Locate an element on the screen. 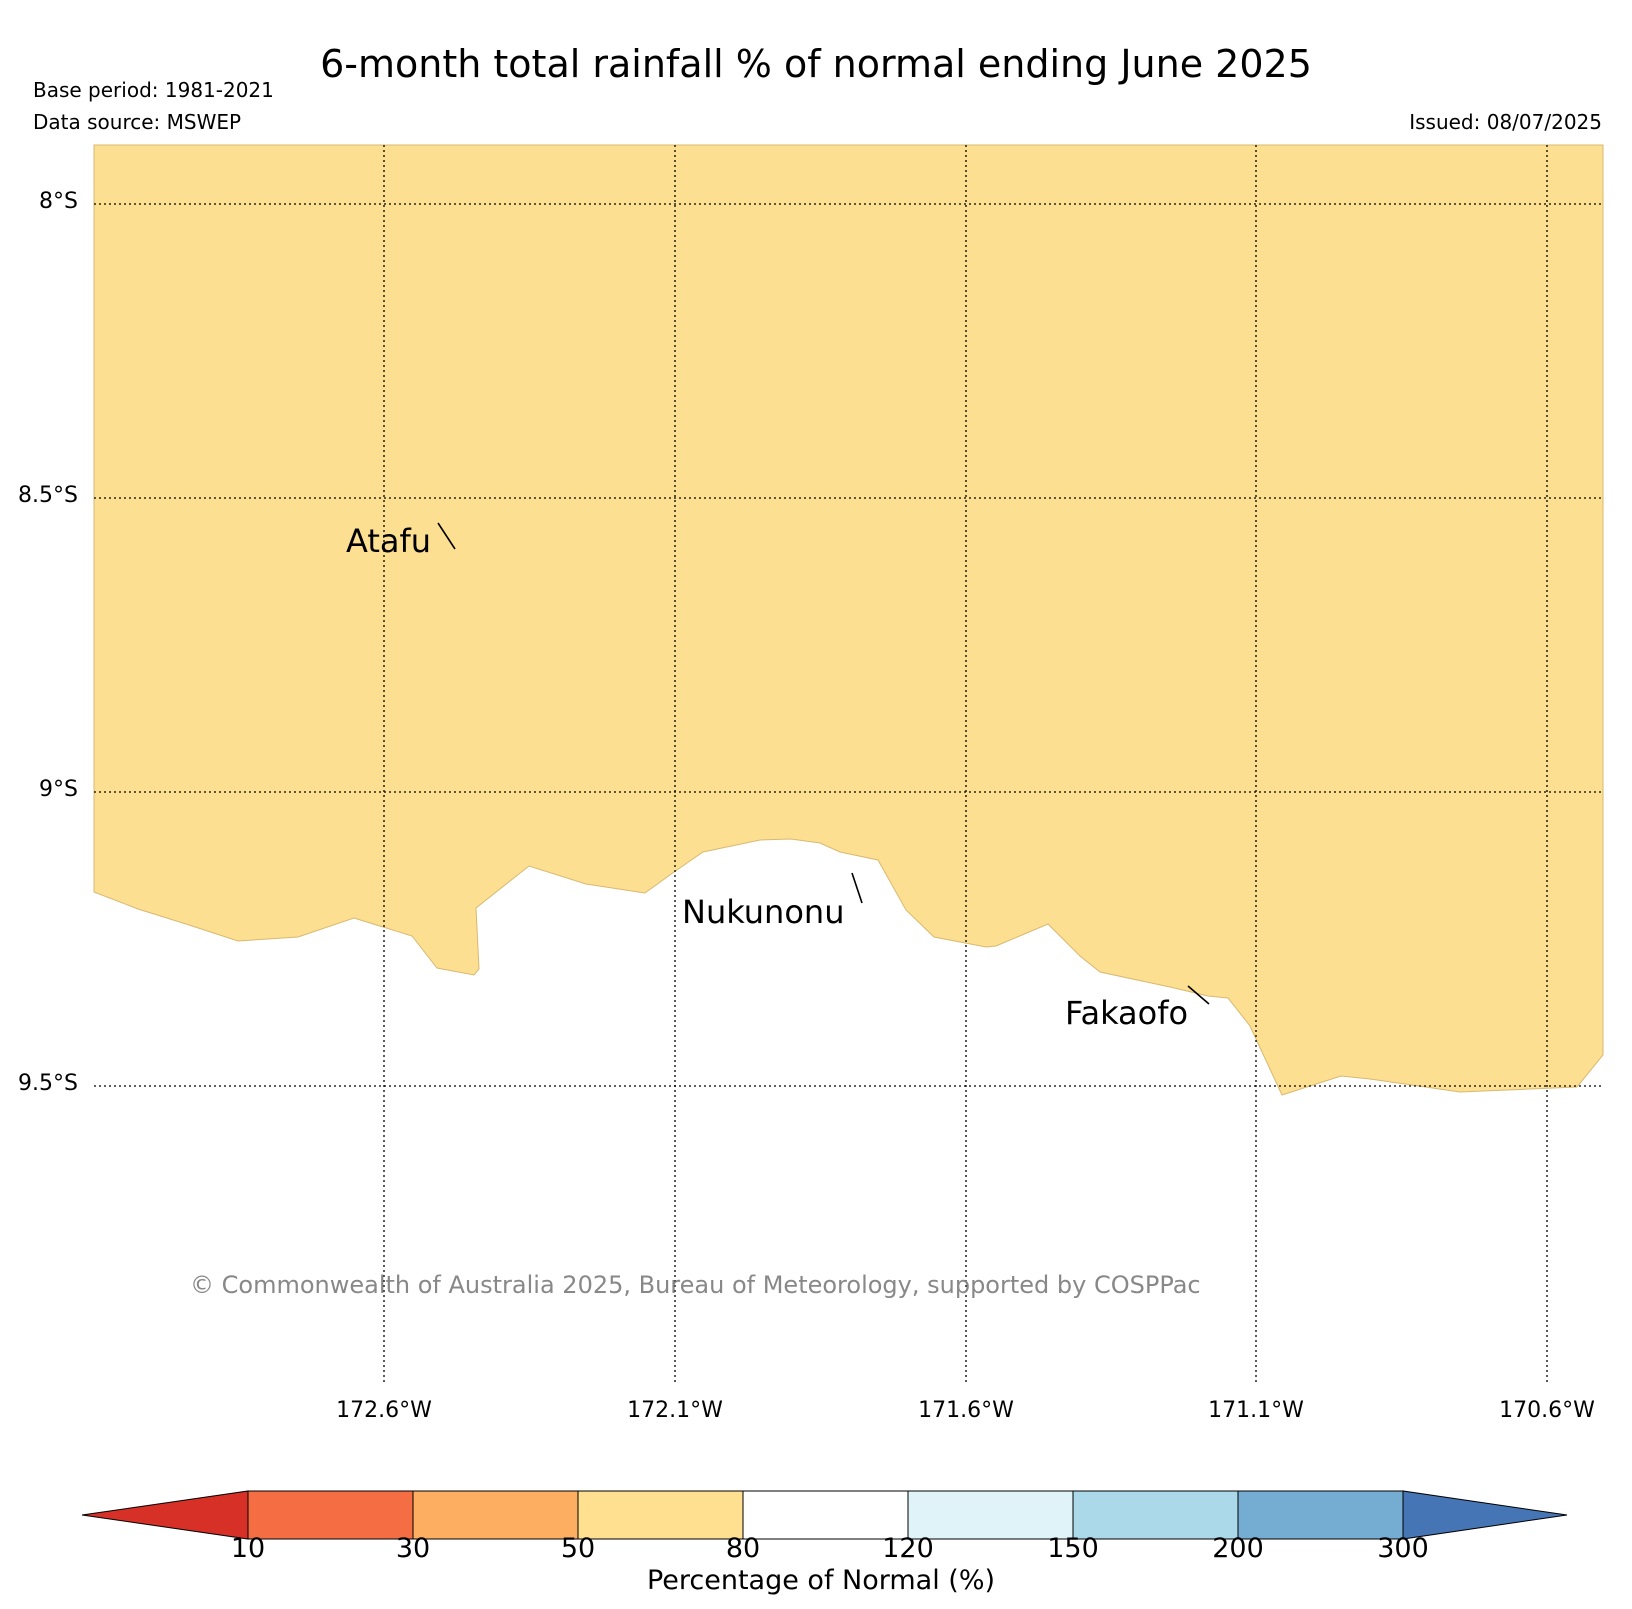 The height and width of the screenshot is (1609, 1632). lon-label: 172.6°W is located at coordinates (384, 1410).